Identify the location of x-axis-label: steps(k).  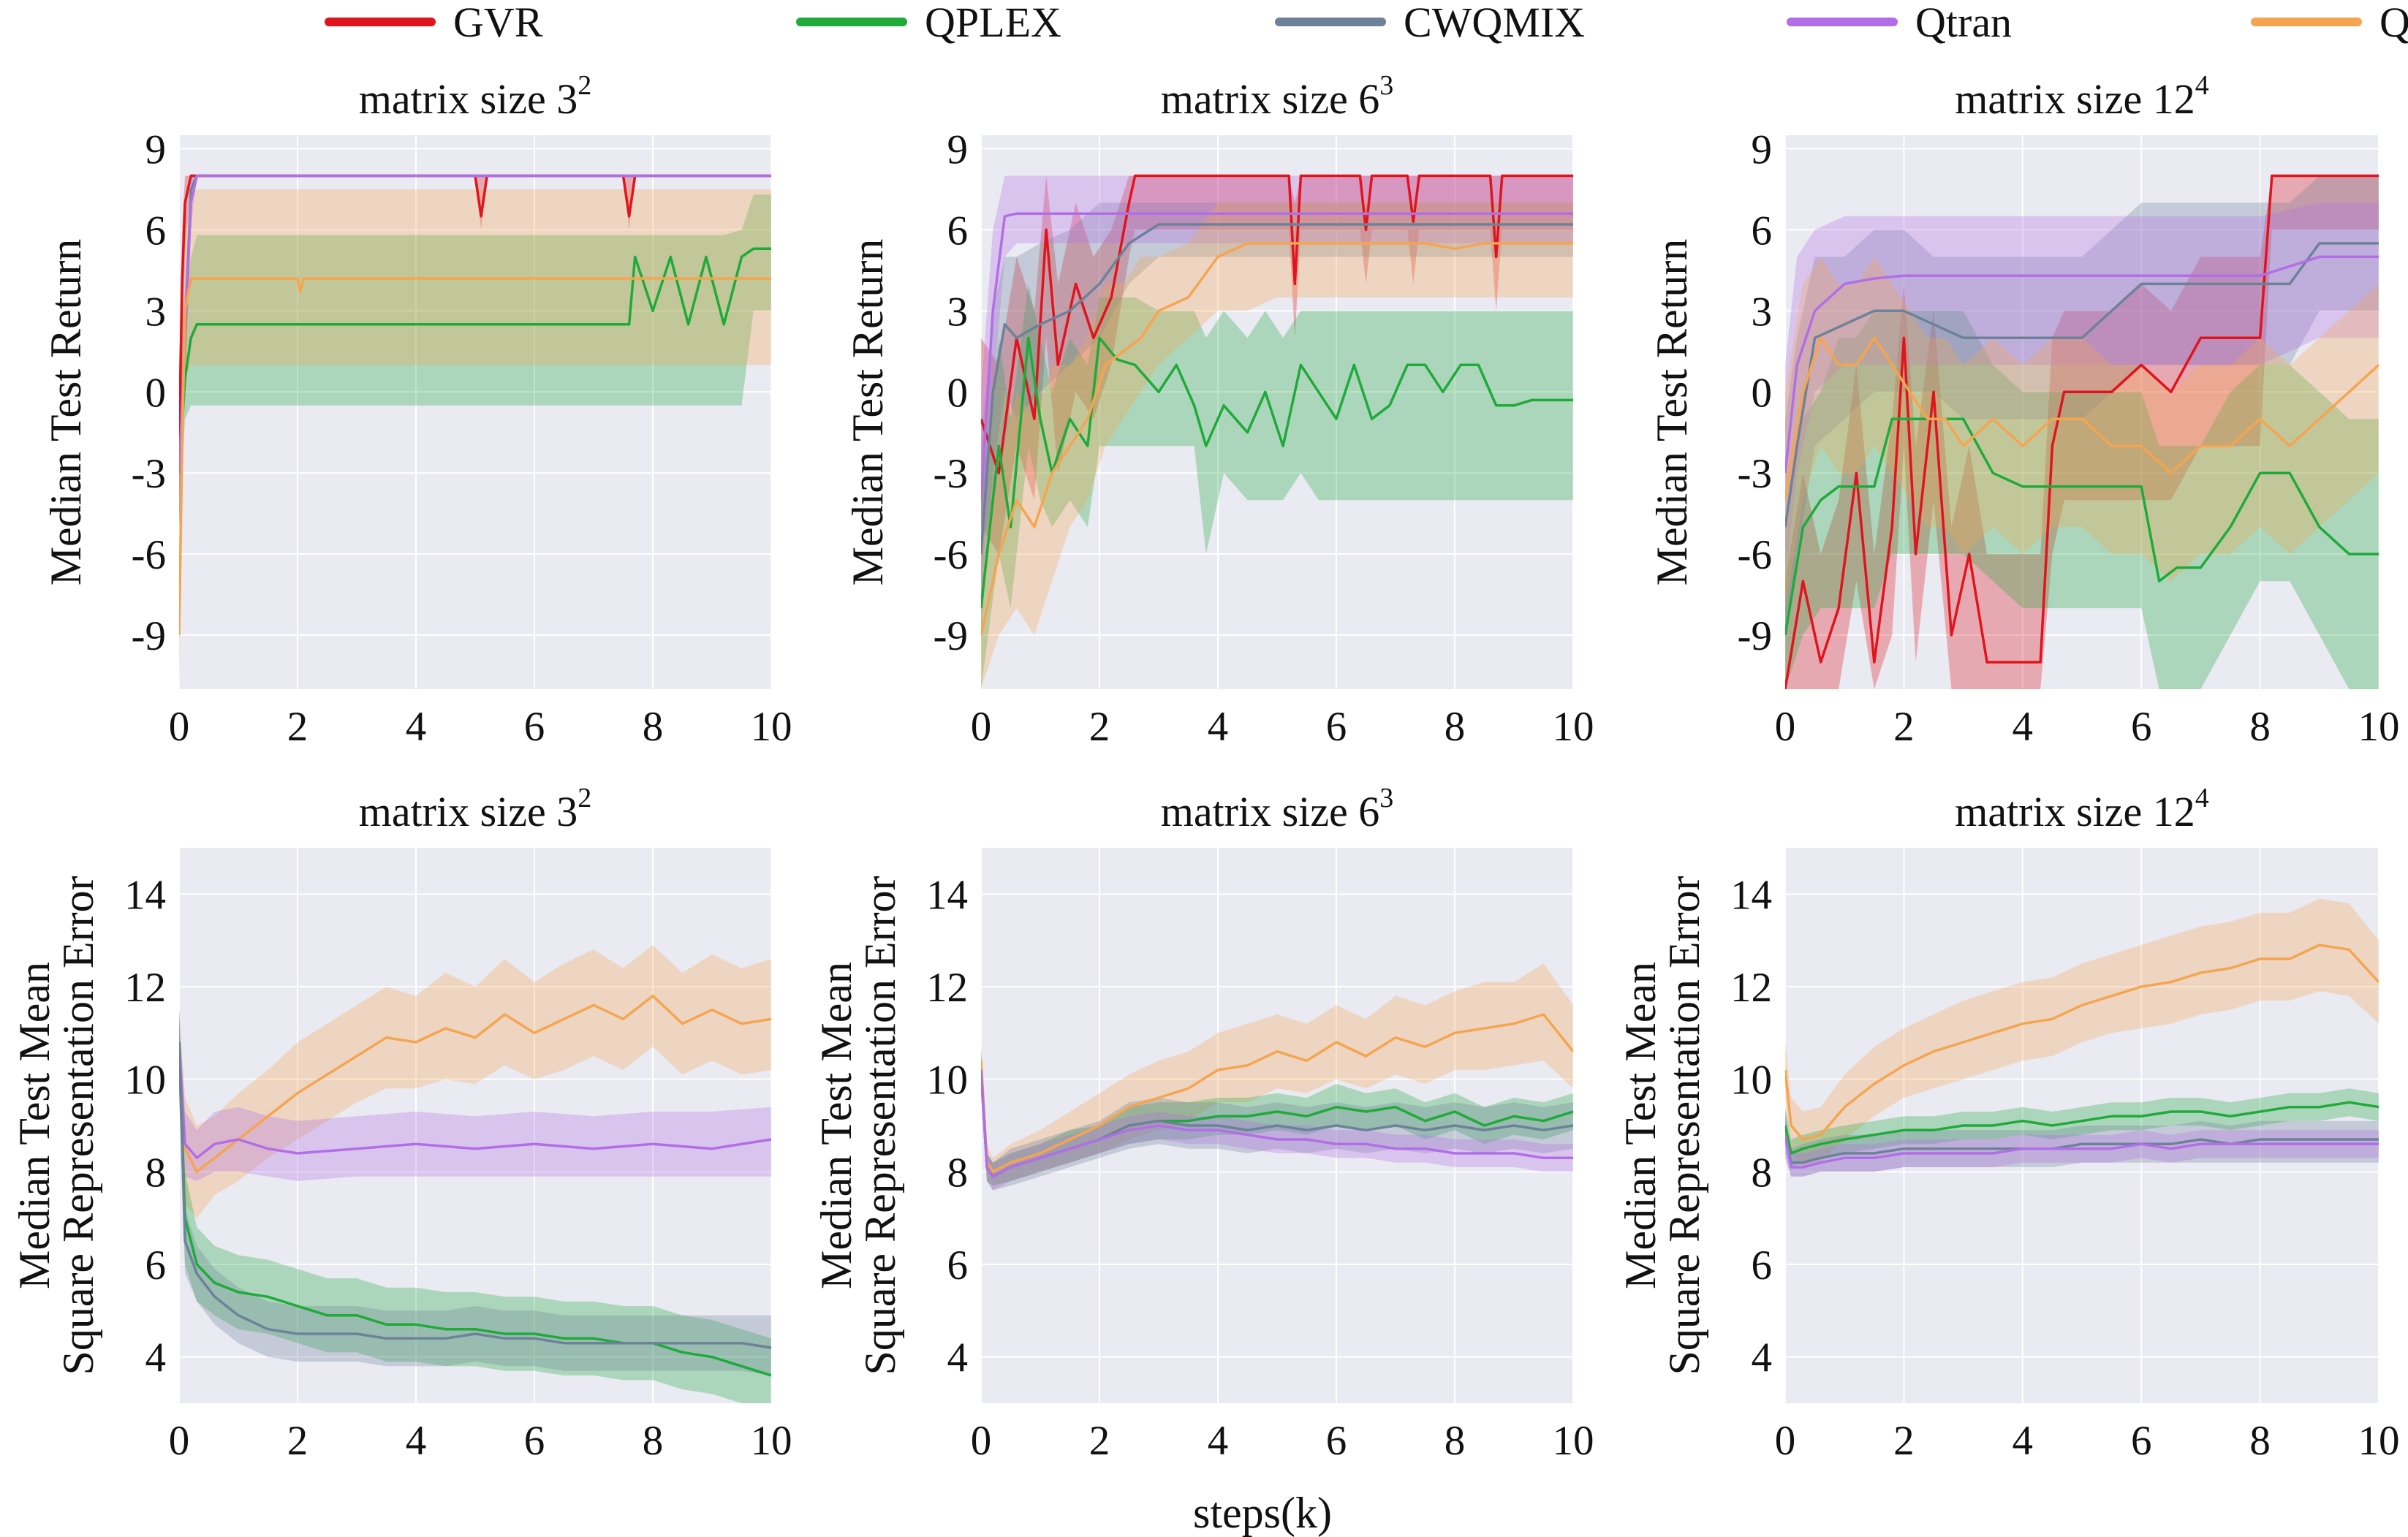
(1262, 1513).